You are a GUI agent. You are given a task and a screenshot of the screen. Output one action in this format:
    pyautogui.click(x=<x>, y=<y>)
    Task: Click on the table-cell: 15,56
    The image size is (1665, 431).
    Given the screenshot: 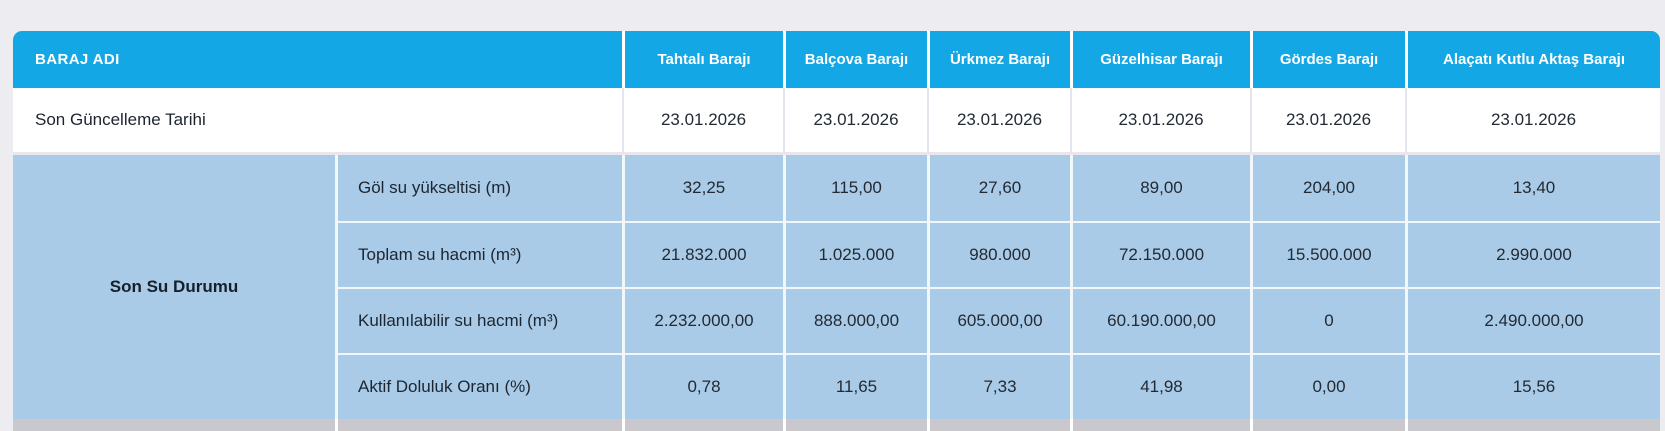 What is the action you would take?
    pyautogui.click(x=1532, y=386)
    